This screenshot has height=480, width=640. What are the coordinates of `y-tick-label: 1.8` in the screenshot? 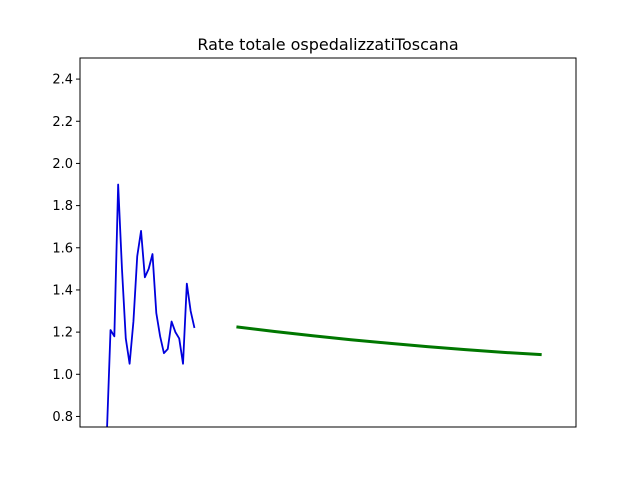 It's located at (62, 206).